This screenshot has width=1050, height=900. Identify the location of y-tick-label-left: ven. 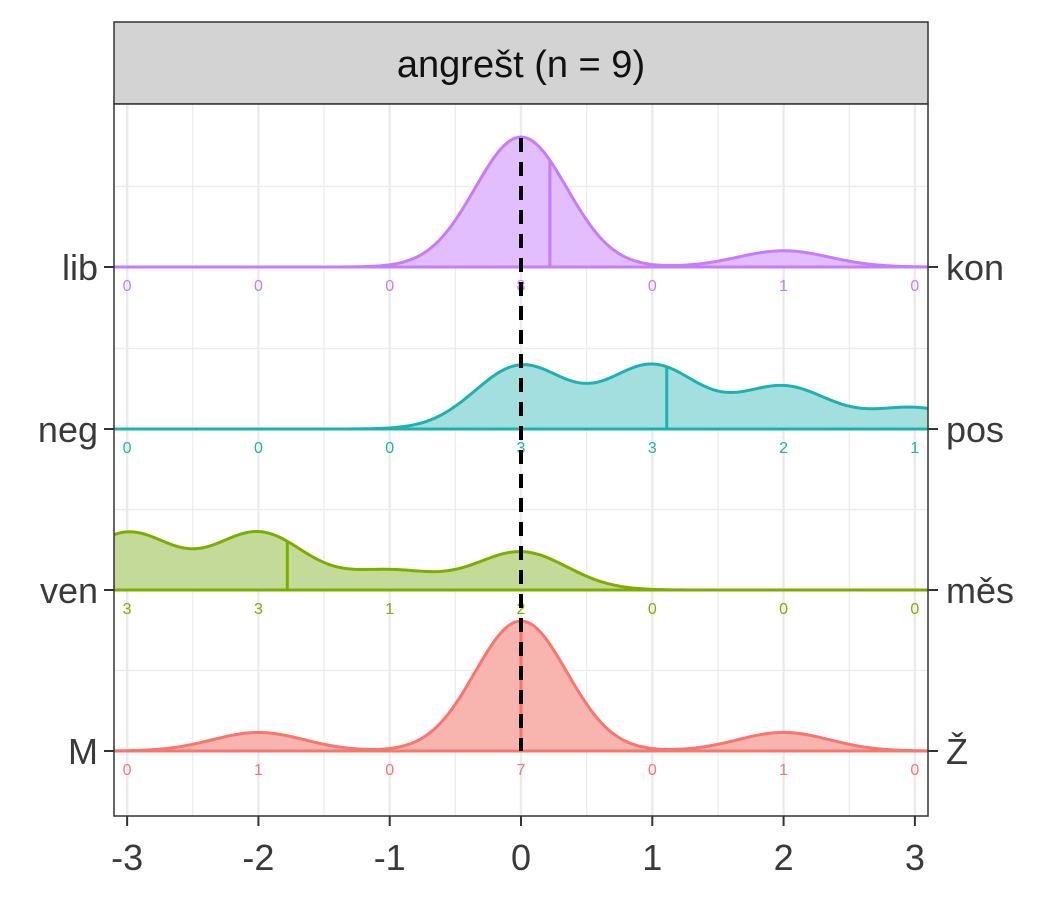
(69, 590).